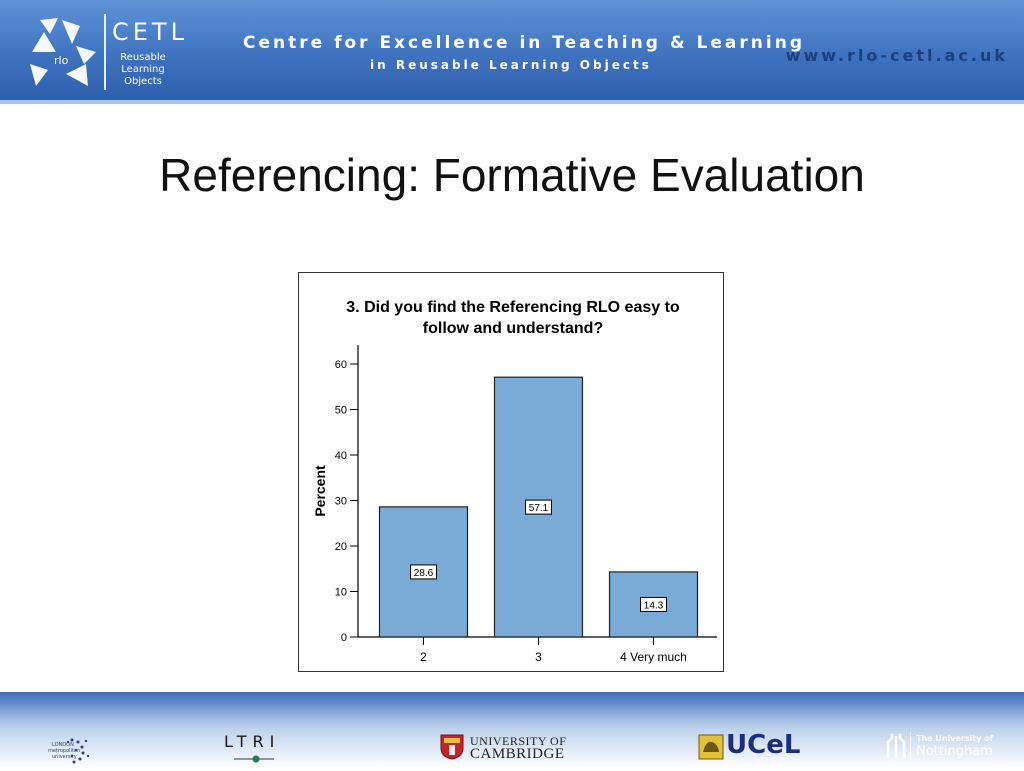 The height and width of the screenshot is (771, 1024). Describe the element at coordinates (64, 751) in the screenshot. I see `london-met-line: metropolitan` at that location.